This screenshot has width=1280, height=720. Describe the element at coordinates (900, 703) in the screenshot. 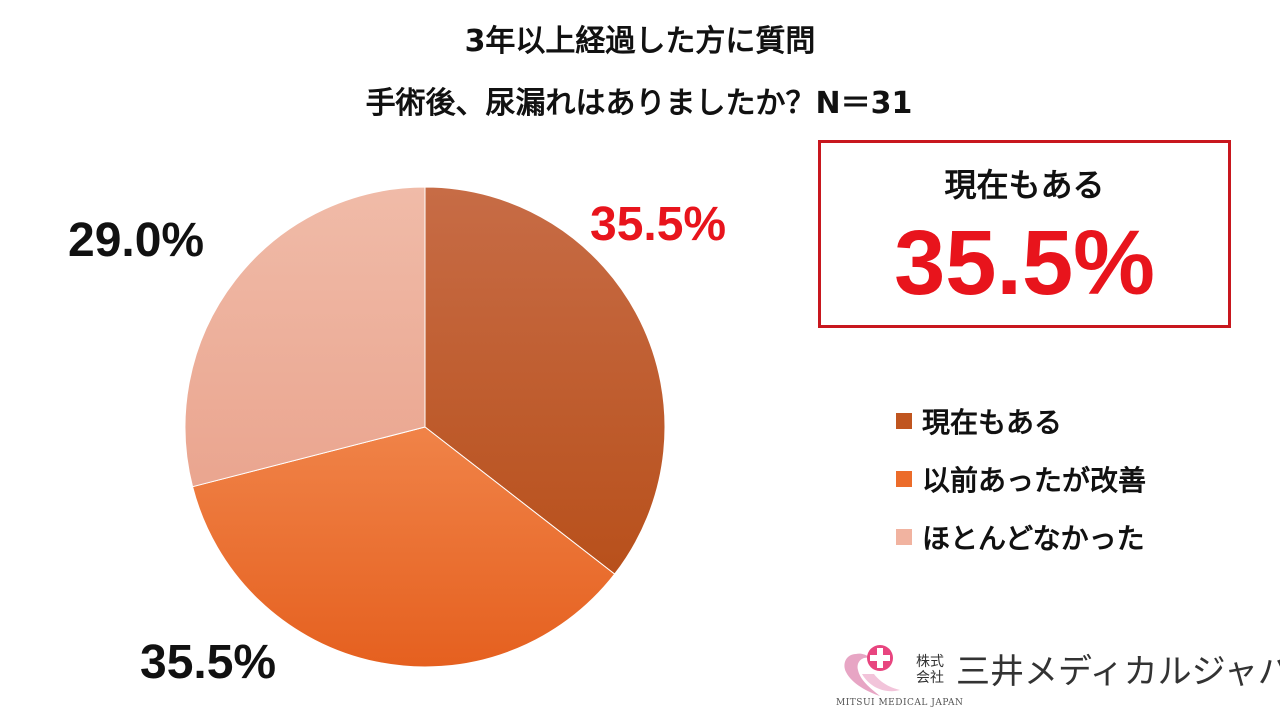

I see `logo-tagline: MITSUI MEDICAL JAPAN` at that location.